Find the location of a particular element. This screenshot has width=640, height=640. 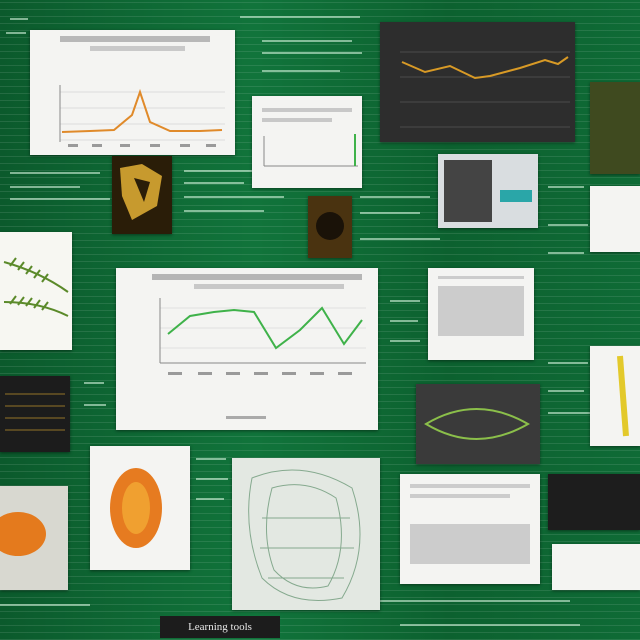

device-photo is located at coordinates (488, 191).